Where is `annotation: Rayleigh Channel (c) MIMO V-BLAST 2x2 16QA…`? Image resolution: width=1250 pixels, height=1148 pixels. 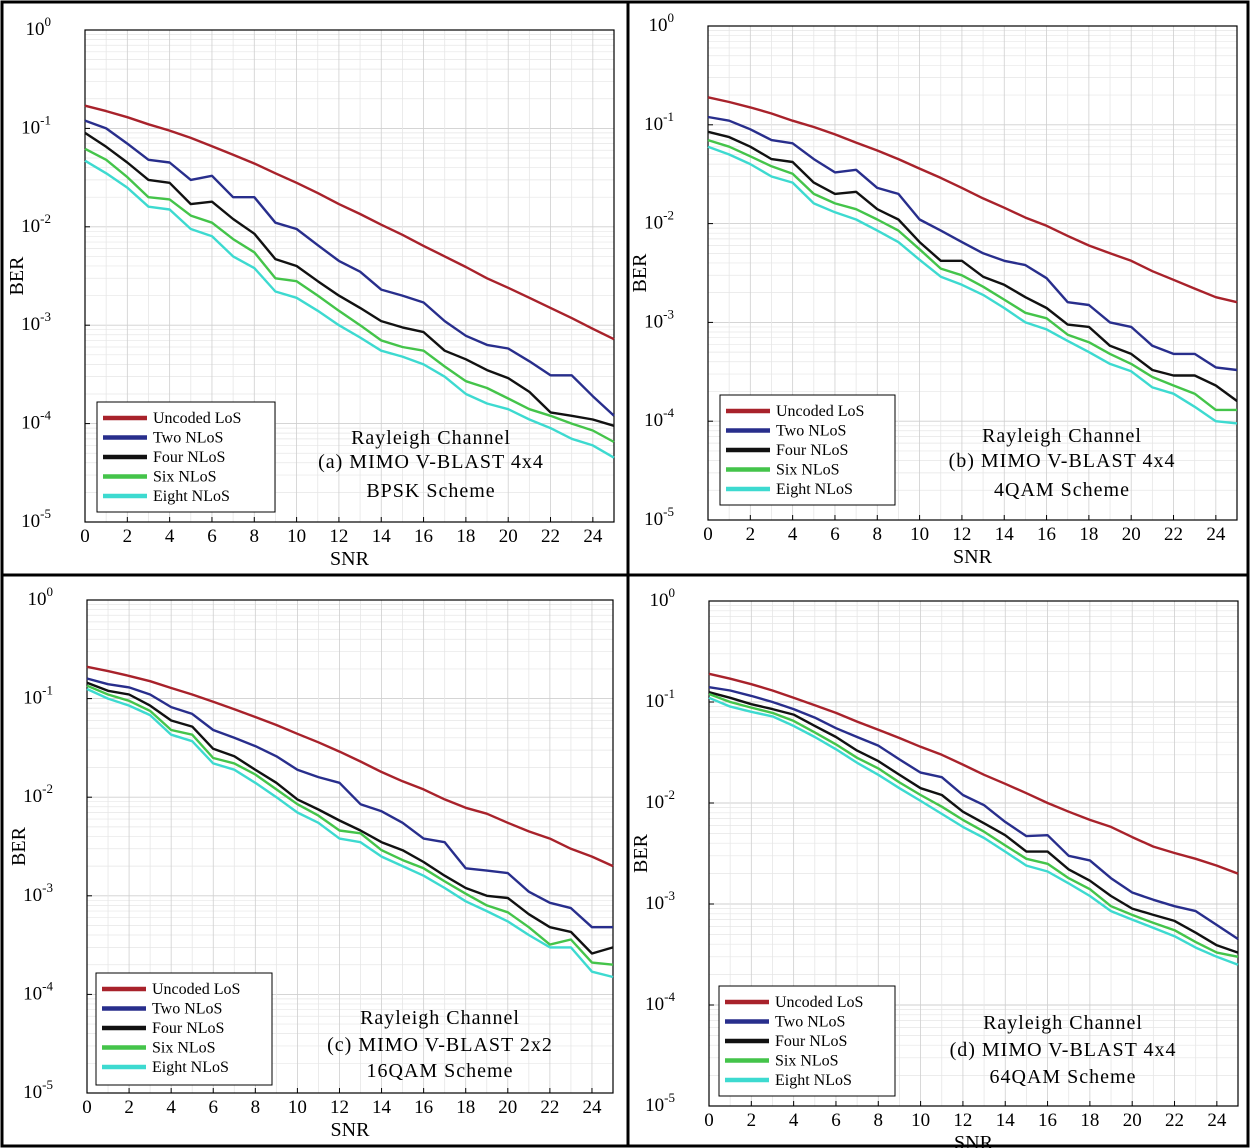 annotation: Rayleigh Channel (c) MIMO V-BLAST 2x2 16QA… is located at coordinates (440, 1044).